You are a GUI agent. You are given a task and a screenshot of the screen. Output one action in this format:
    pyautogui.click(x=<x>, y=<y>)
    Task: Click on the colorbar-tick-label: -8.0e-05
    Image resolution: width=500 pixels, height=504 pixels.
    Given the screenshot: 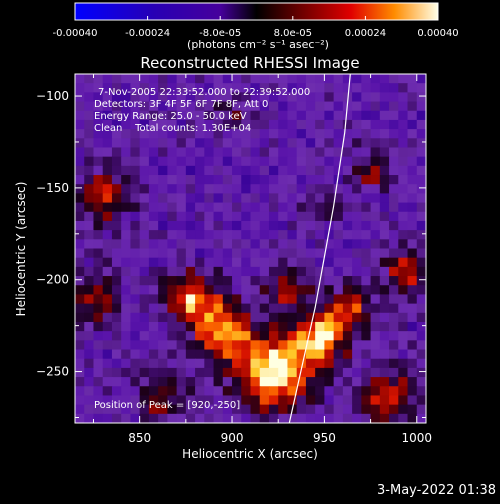 What is the action you would take?
    pyautogui.click(x=220, y=33)
    